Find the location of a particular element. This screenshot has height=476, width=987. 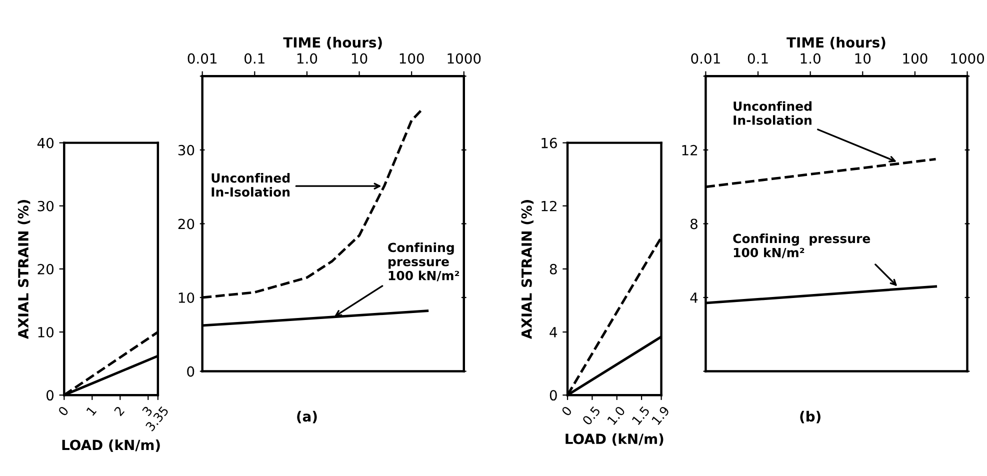

x-tick-label: 1.5 is located at coordinates (641, 416).